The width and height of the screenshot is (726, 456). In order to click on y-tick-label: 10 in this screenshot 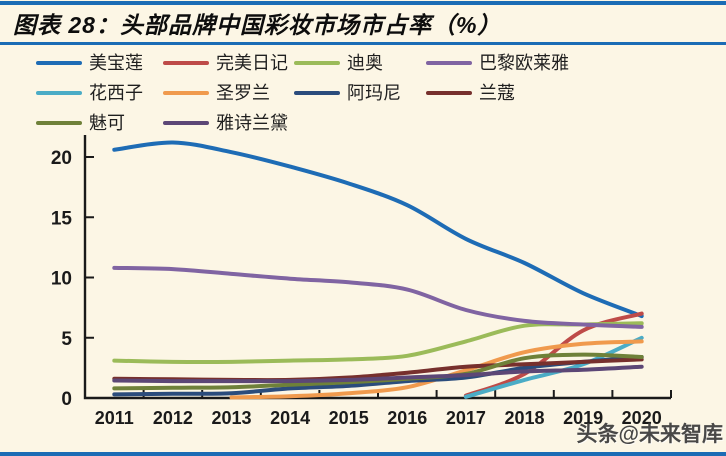, I will do `click(61, 279)`.